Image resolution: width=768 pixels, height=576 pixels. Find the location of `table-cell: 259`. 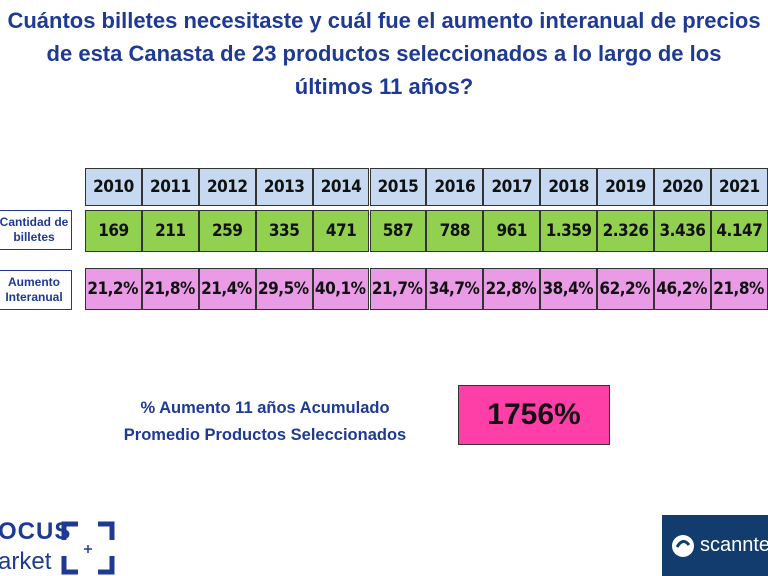

table-cell: 259 is located at coordinates (227, 231).